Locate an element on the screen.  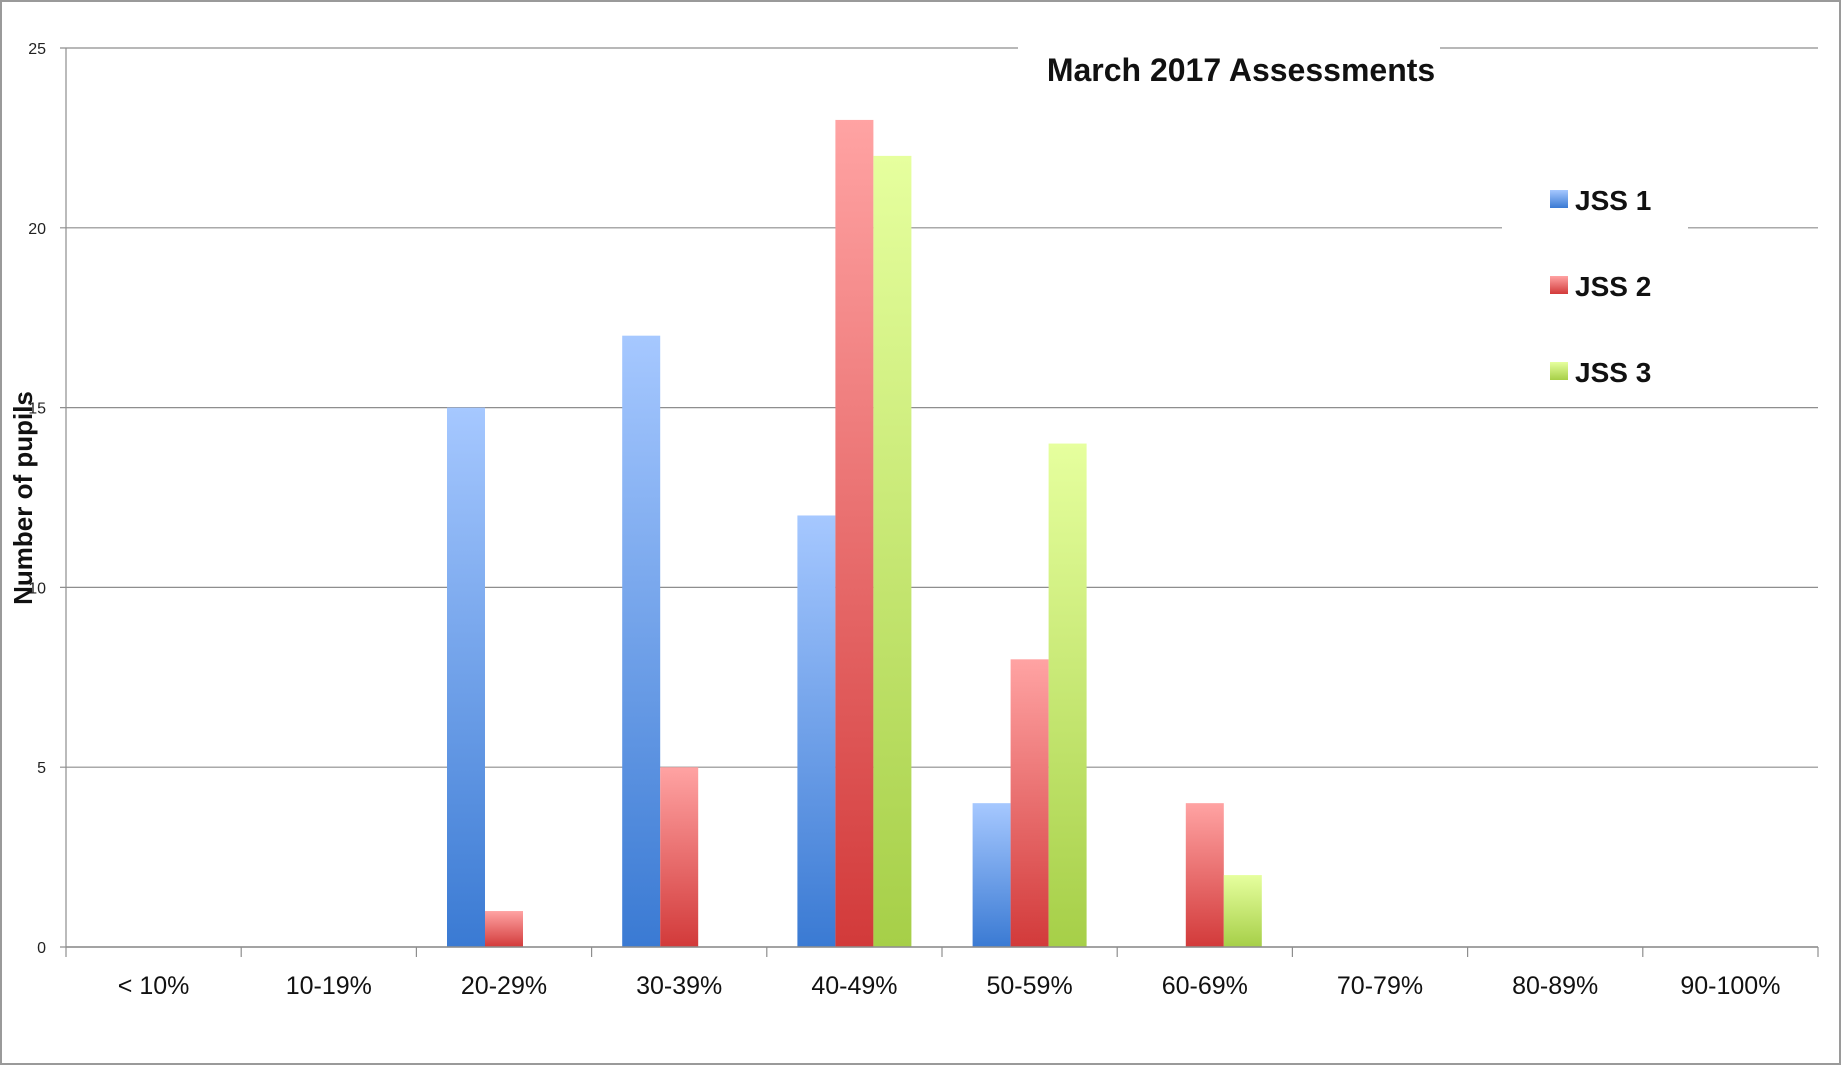
y-tick-label: 15 is located at coordinates (37, 409).